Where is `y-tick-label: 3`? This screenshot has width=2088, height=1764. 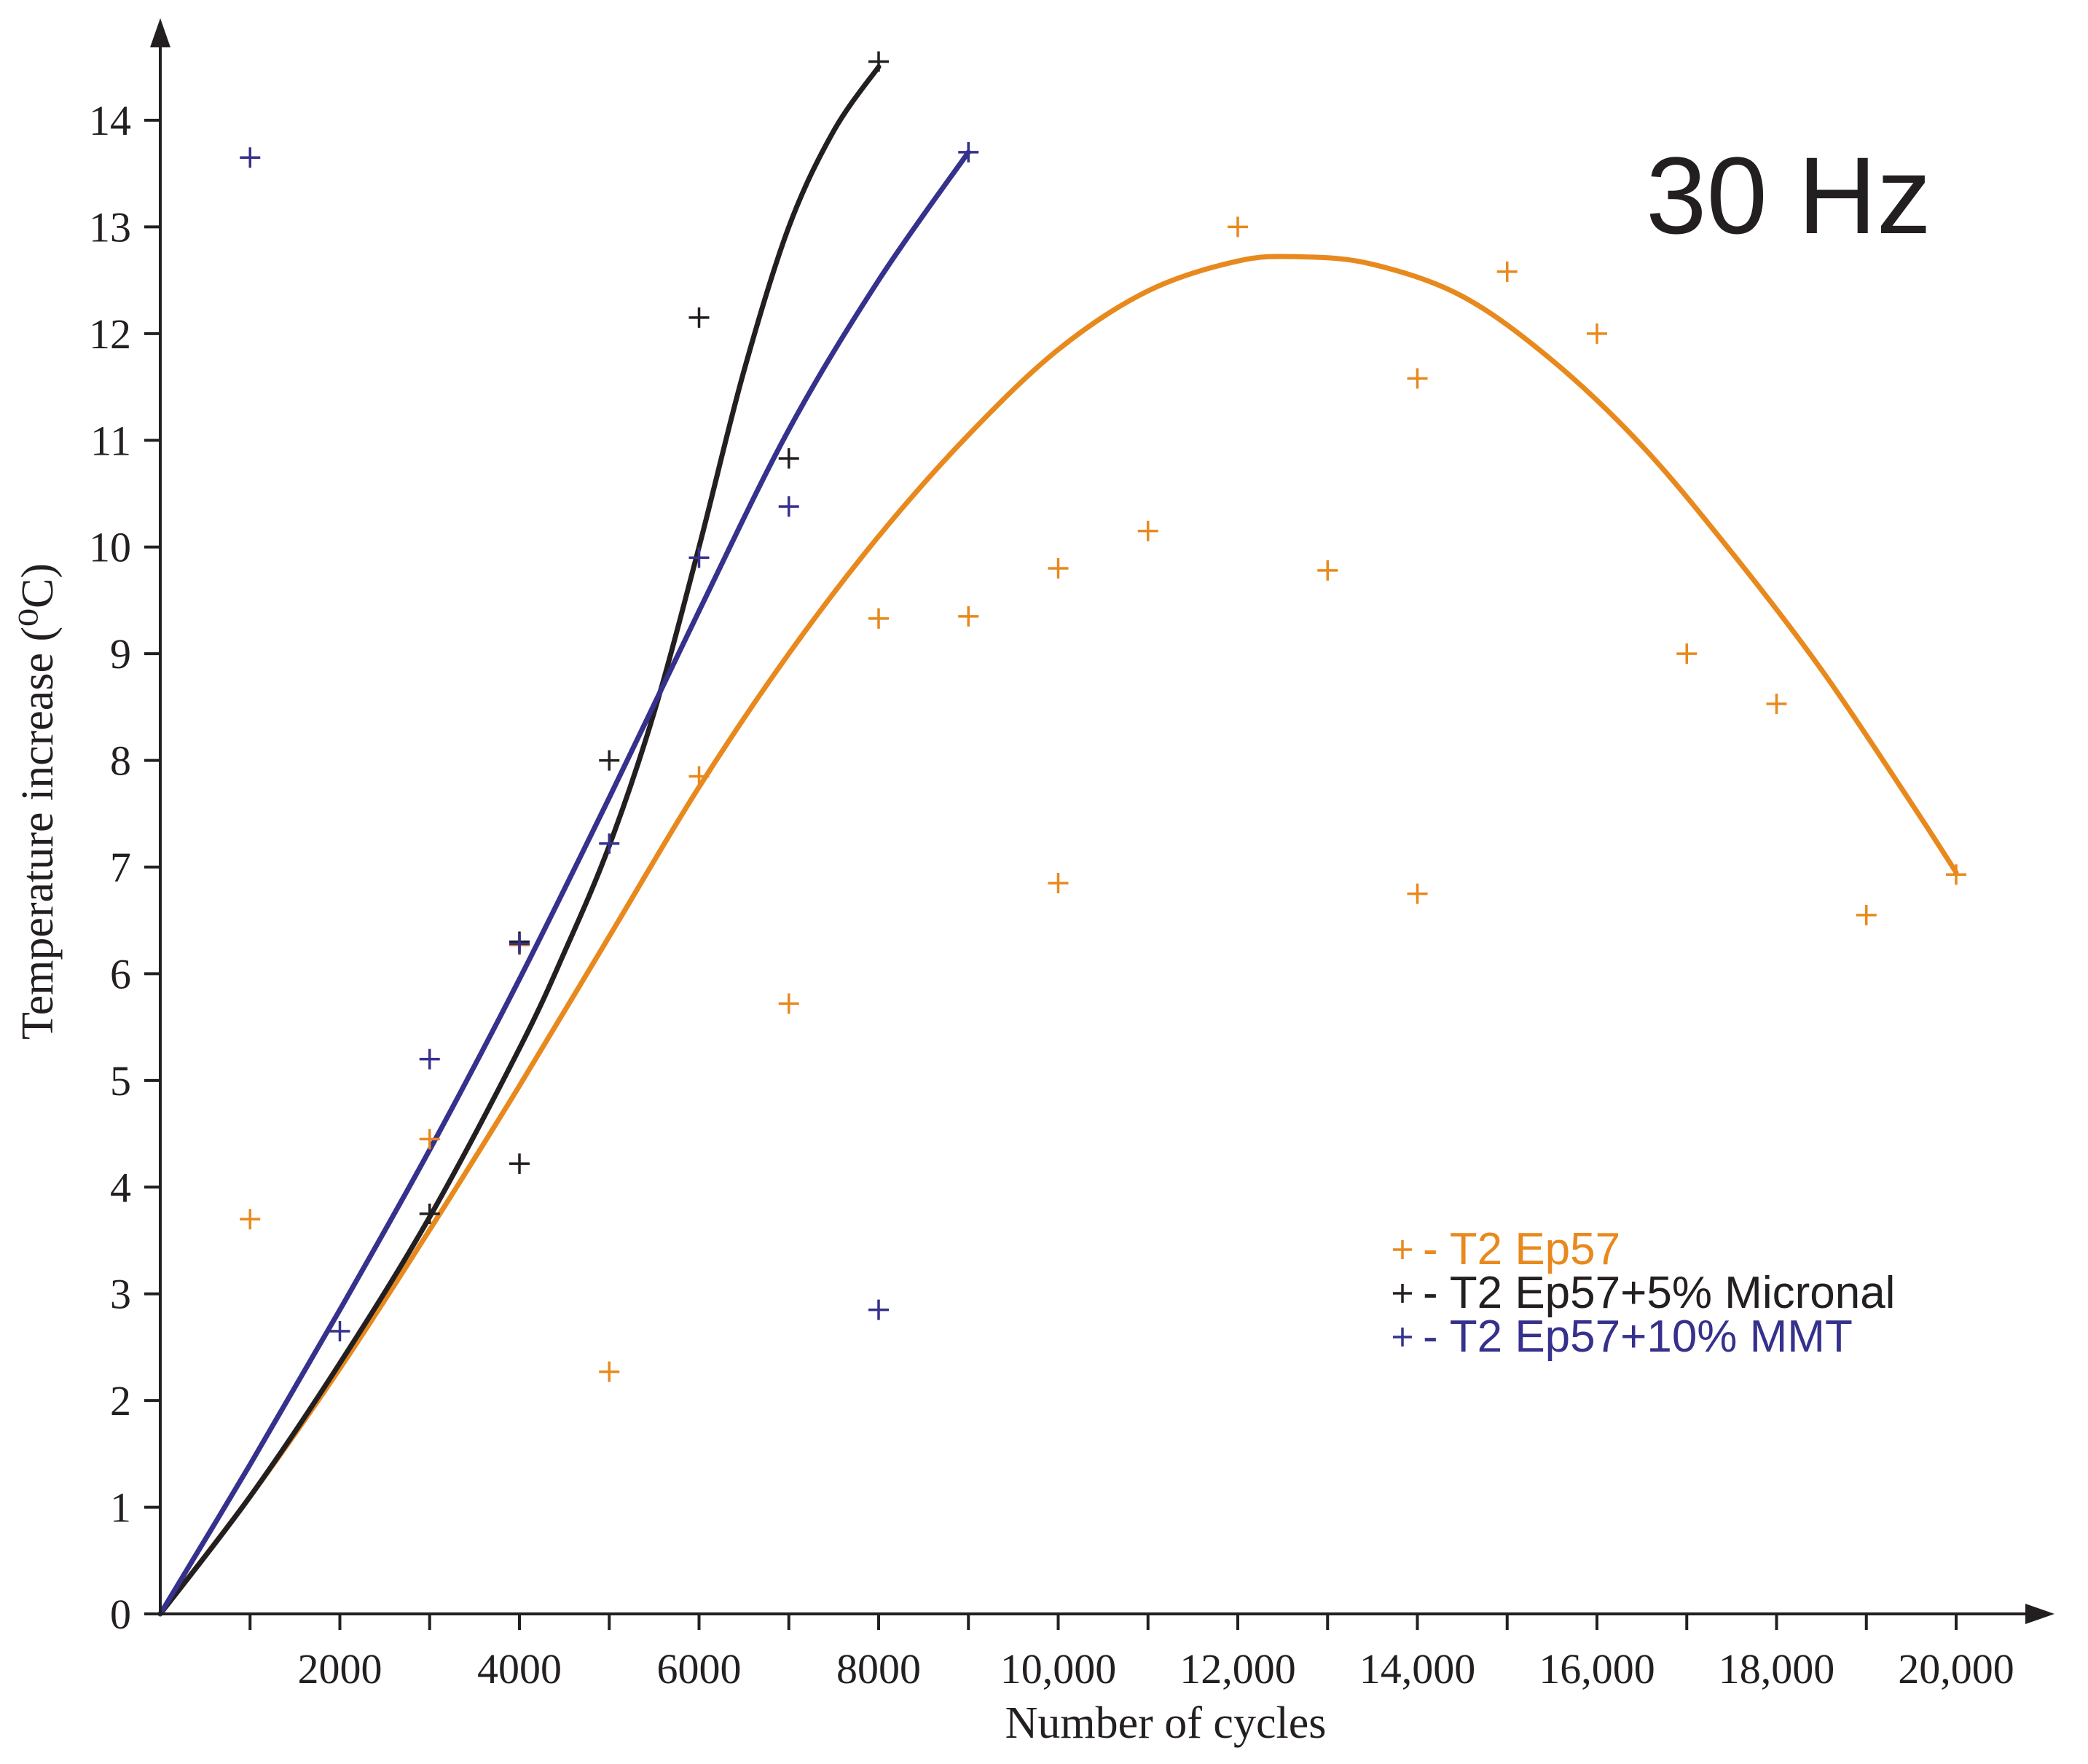 y-tick-label: 3 is located at coordinates (120, 1294).